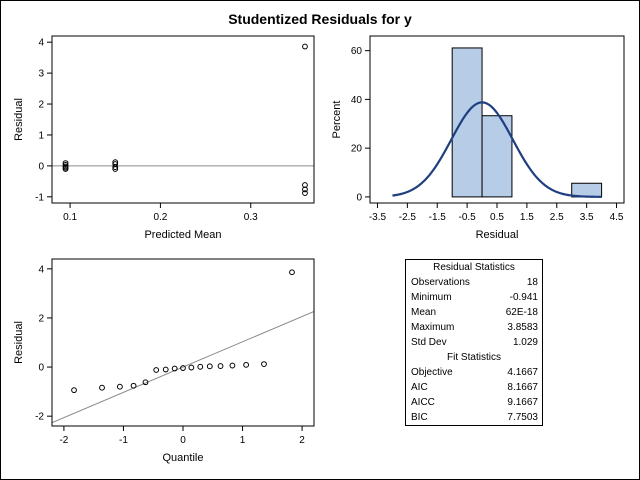 Image resolution: width=640 pixels, height=480 pixels. What do you see at coordinates (532, 282) in the screenshot?
I see `stats-value: 18` at bounding box center [532, 282].